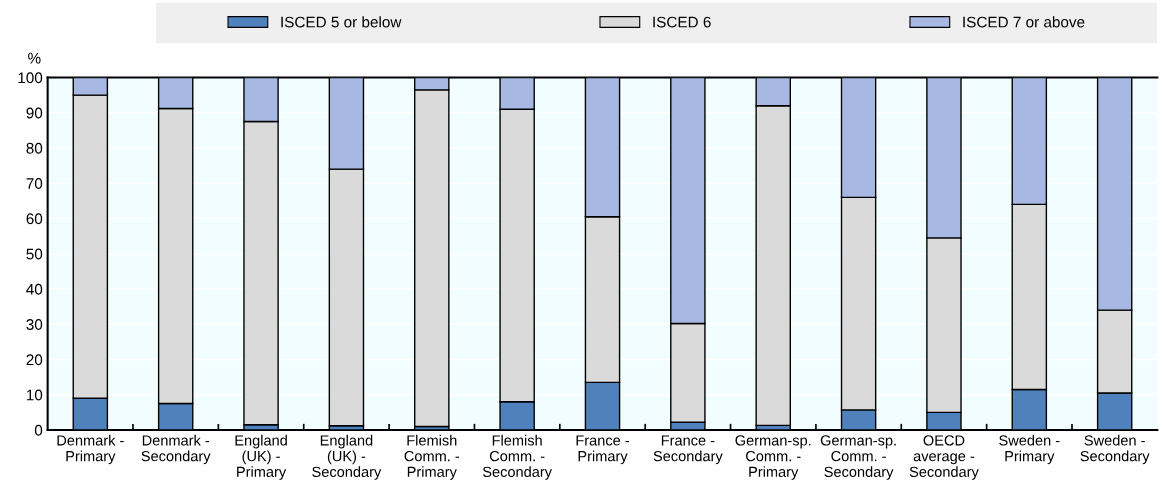  Describe the element at coordinates (90, 449) in the screenshot. I see `x-tick-label: Denmark - Primary` at that location.